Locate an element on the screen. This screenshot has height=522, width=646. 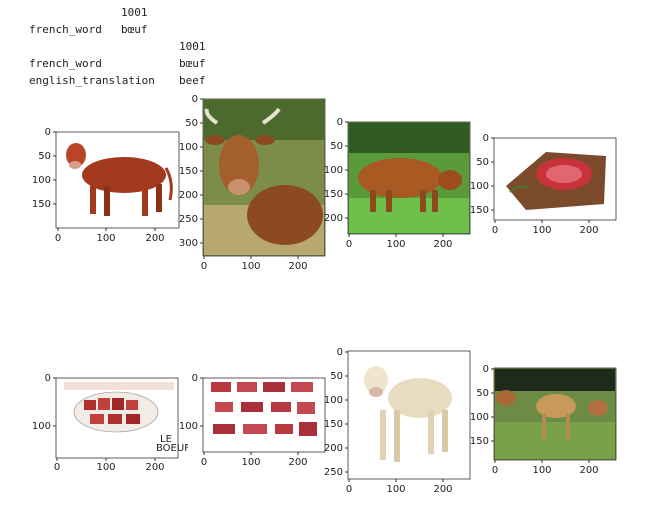
image-panel-3: 0 100 200 0 50 100 150 200 is located at coordinates (397, 184).